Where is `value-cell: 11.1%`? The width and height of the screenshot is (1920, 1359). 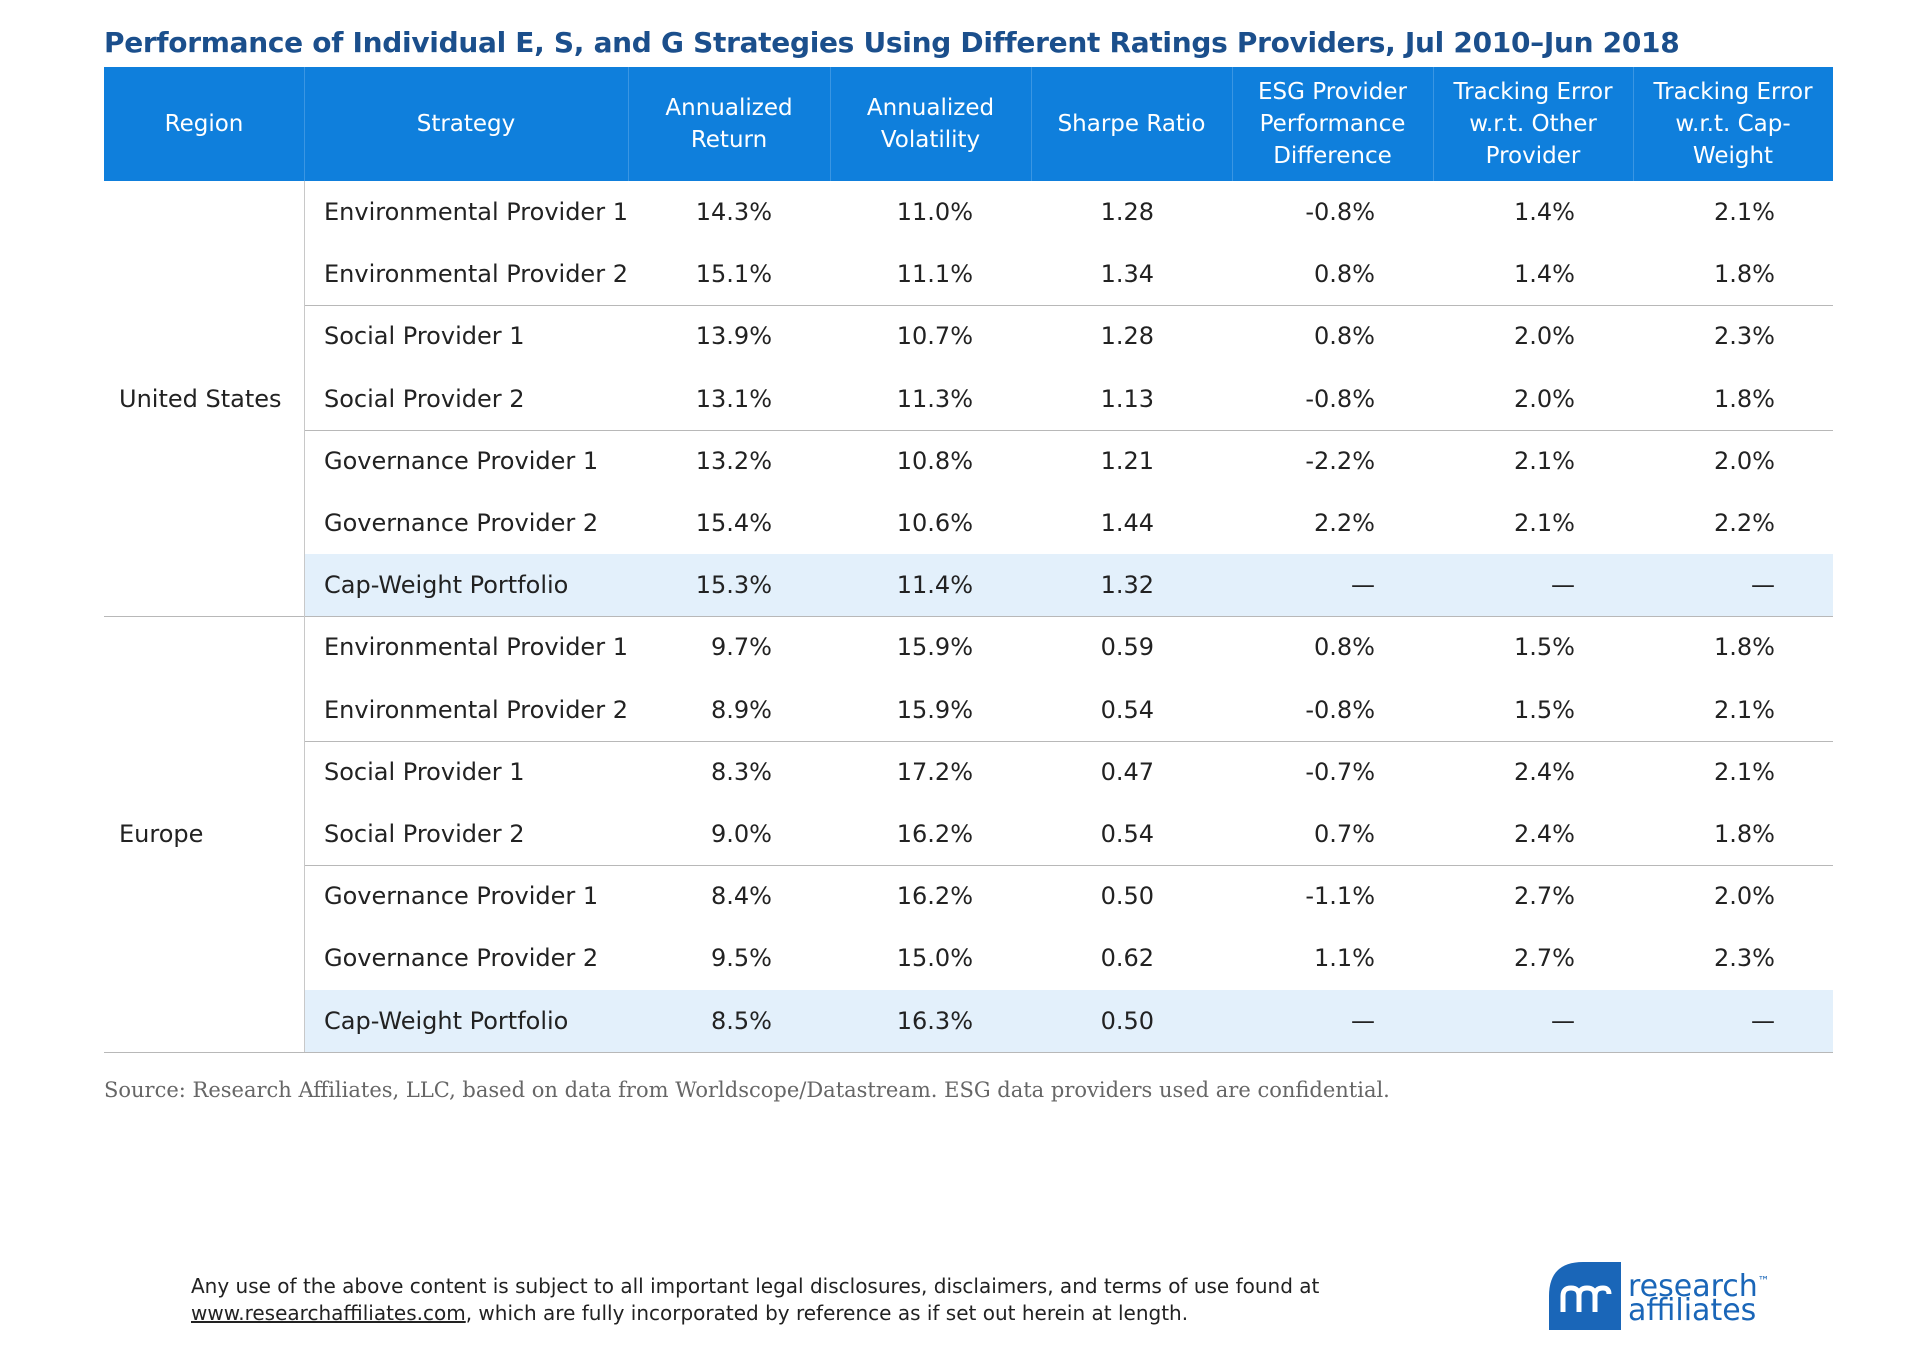
value-cell: 11.1% is located at coordinates (934, 274).